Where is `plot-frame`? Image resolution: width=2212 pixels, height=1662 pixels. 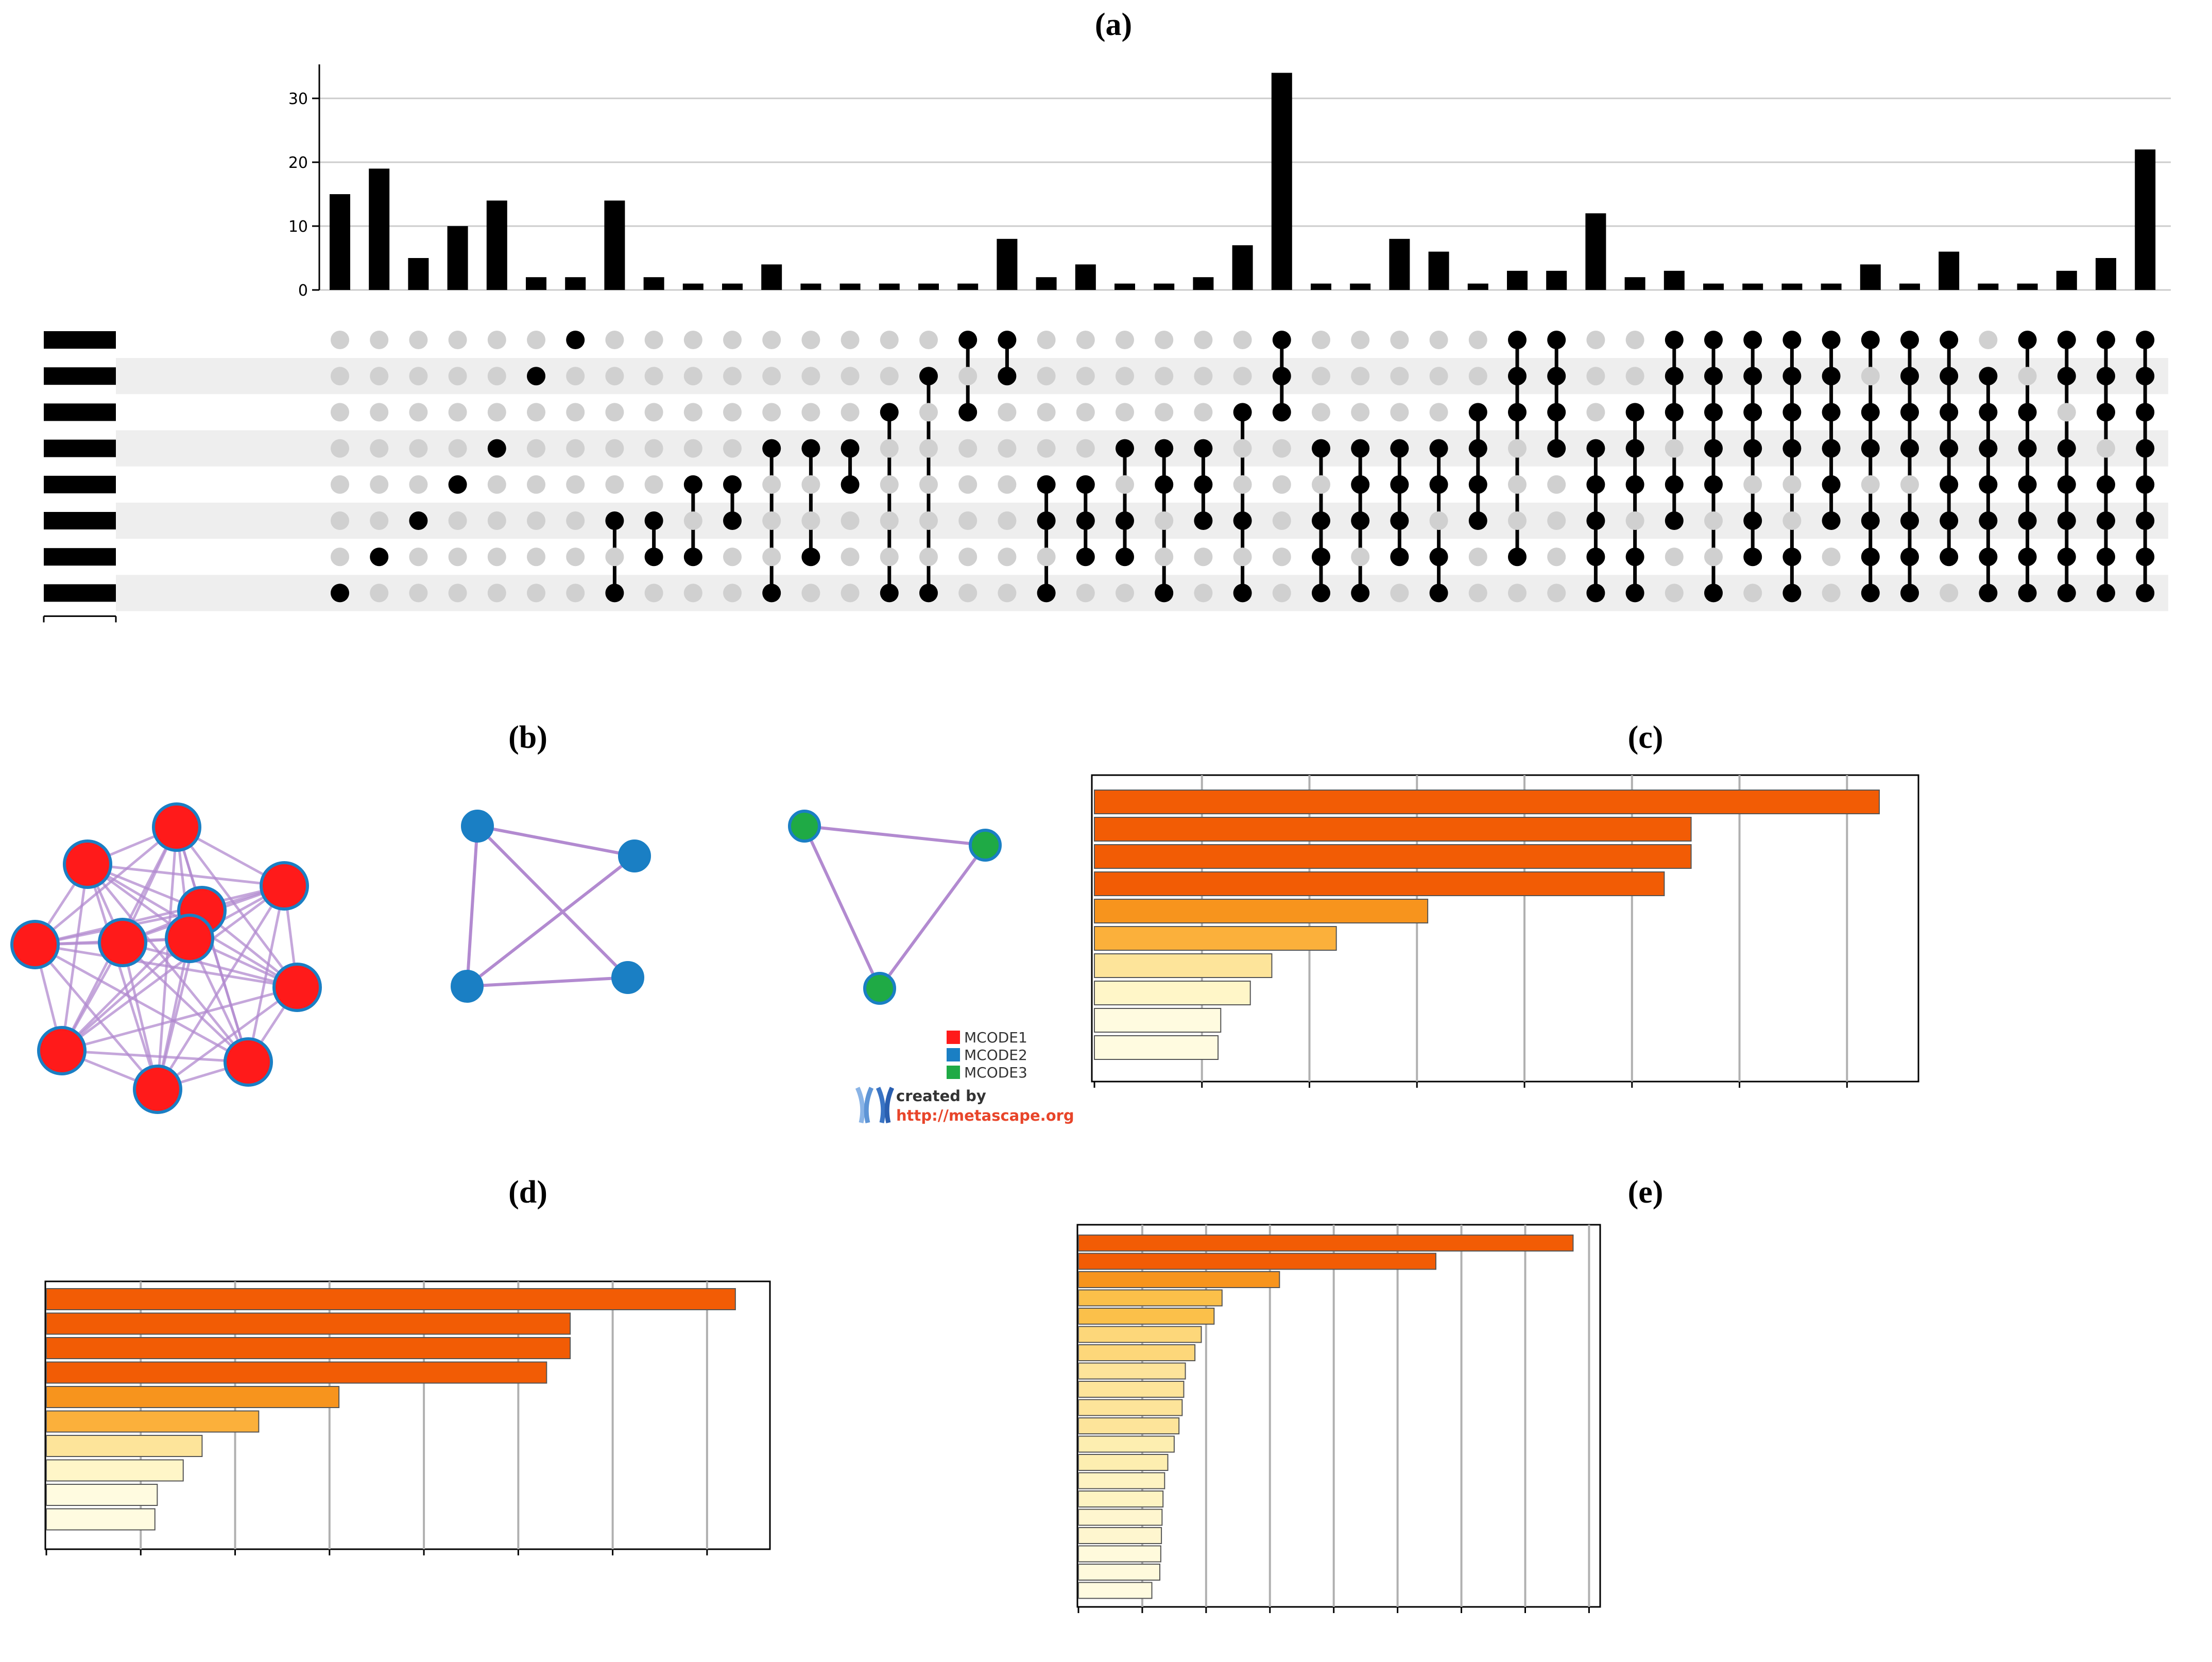 plot-frame is located at coordinates (408, 1415).